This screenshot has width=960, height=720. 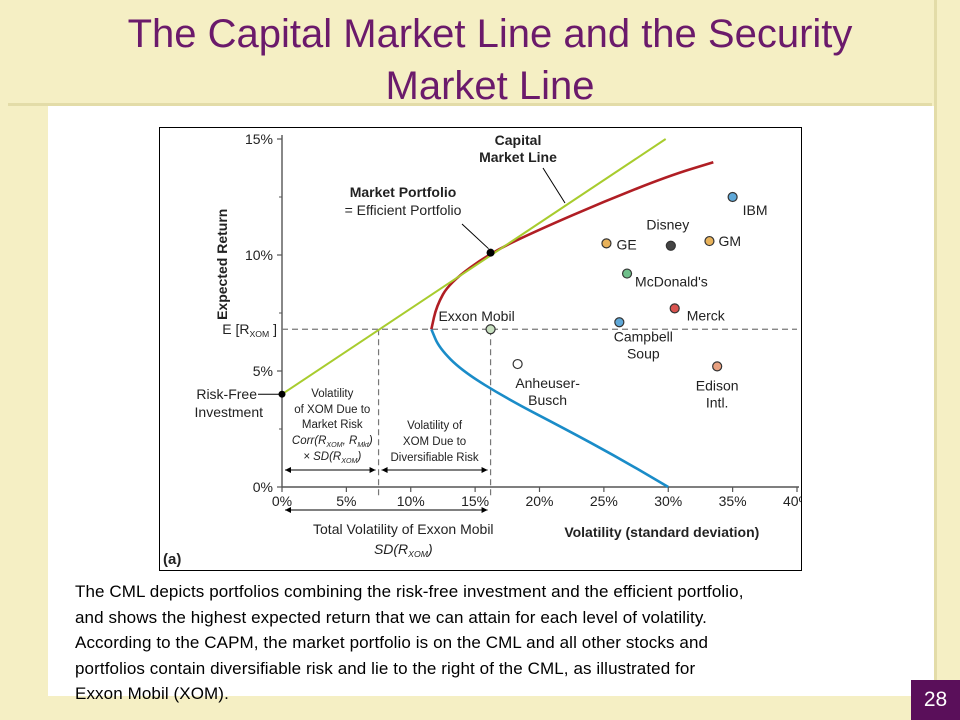 I want to click on cml-label-leader, so click(x=554, y=185).